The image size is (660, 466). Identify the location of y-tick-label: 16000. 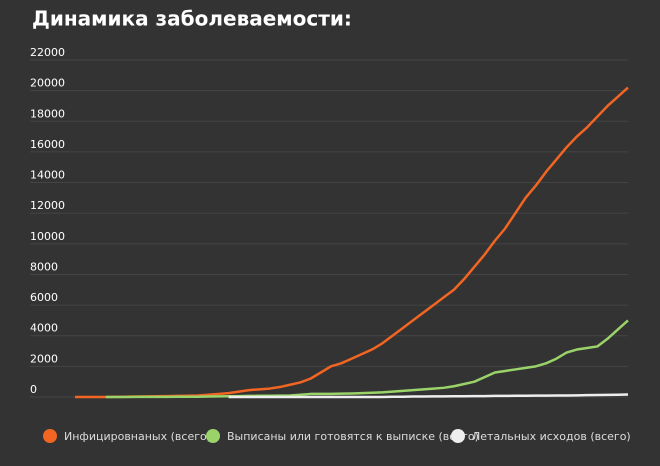
(47, 144).